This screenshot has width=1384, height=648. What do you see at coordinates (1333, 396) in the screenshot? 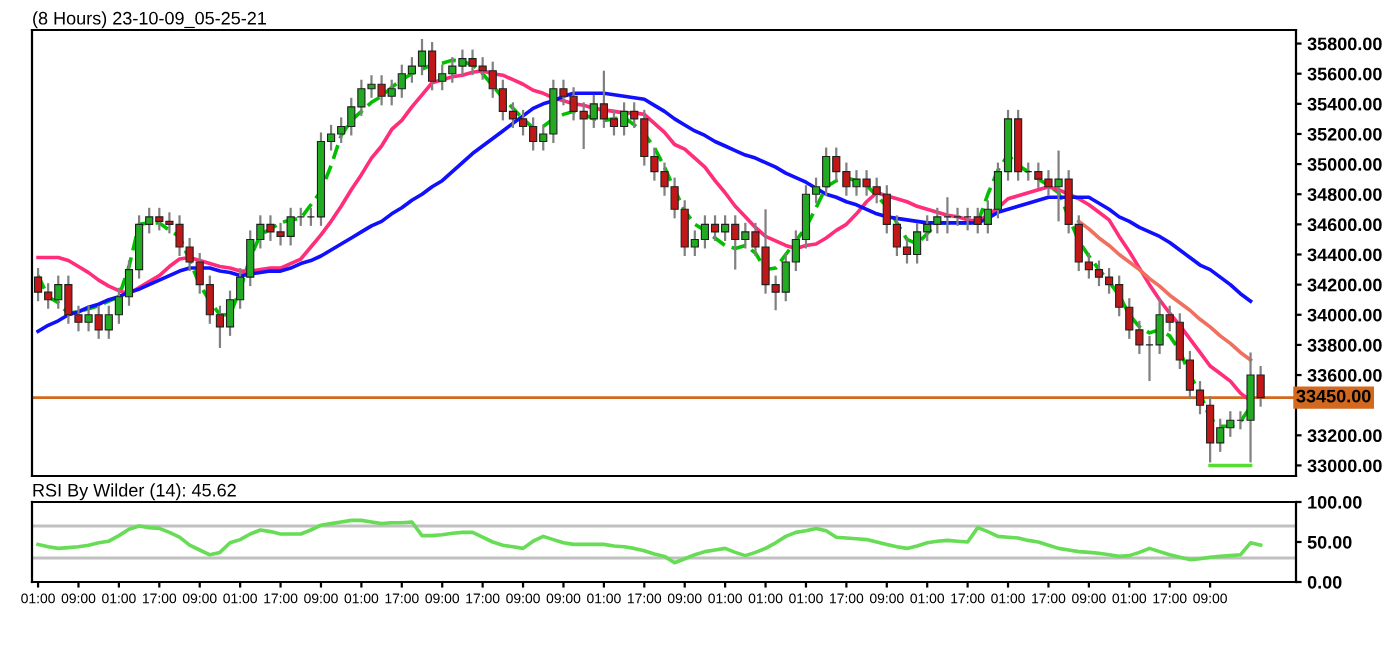
I see `ref-line-label: 33450.00` at bounding box center [1333, 396].